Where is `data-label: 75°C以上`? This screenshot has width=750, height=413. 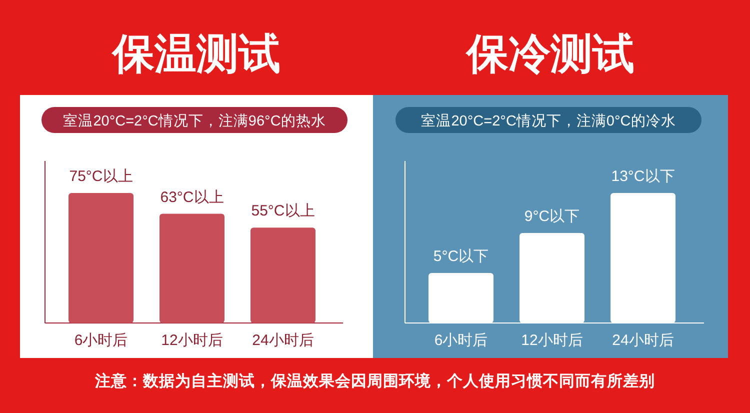
data-label: 75°C以上 is located at coordinates (101, 176).